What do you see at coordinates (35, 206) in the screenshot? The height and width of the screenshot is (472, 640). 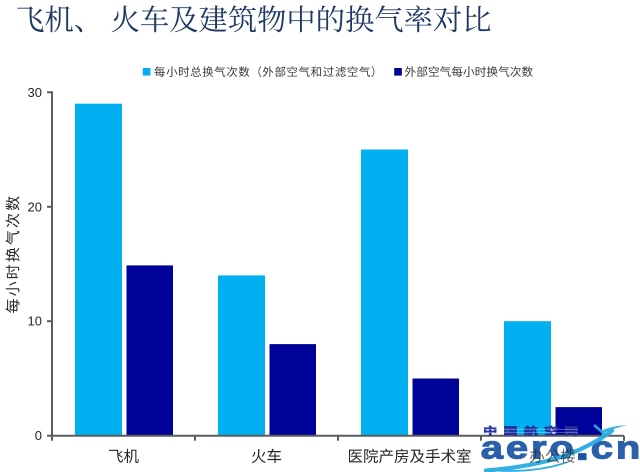 I see `svg-text: 20` at bounding box center [35, 206].